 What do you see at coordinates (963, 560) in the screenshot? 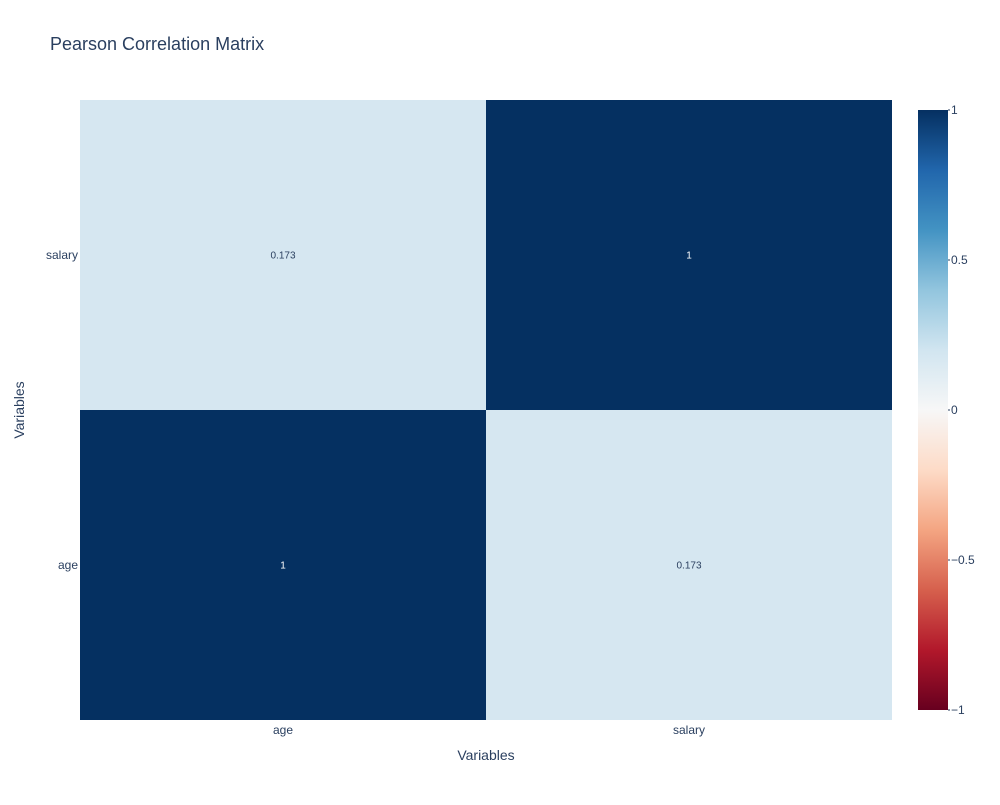
I see `colorbar-tick-label: −0.5` at bounding box center [963, 560].